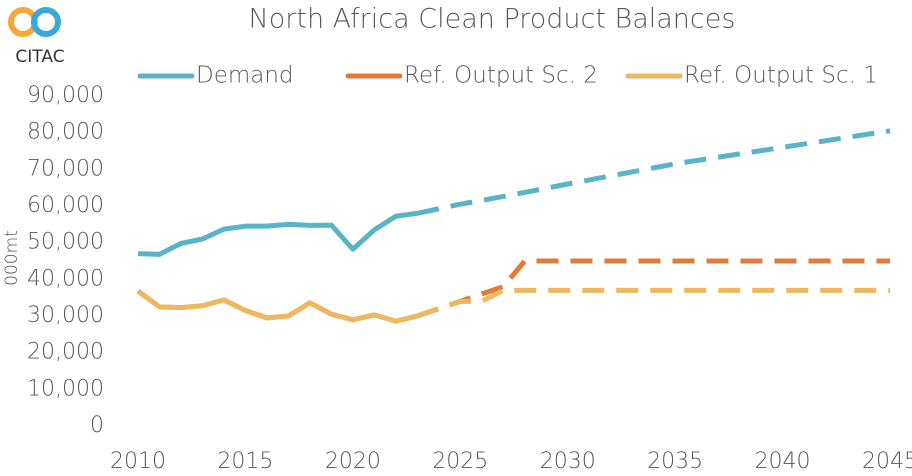 Image resolution: width=912 pixels, height=476 pixels. Describe the element at coordinates (97, 425) in the screenshot. I see `y-tick-label: 0` at that location.